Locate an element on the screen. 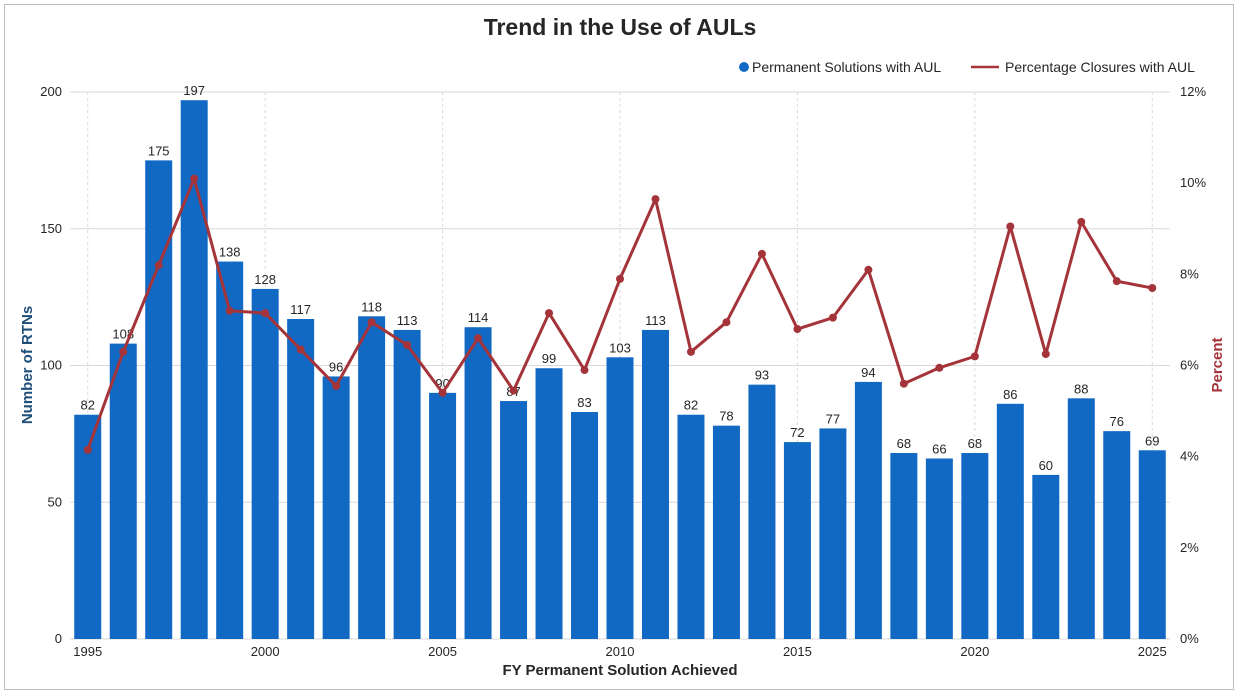 This screenshot has height=696, width=1240. bar-data-label: 83 is located at coordinates (584, 402).